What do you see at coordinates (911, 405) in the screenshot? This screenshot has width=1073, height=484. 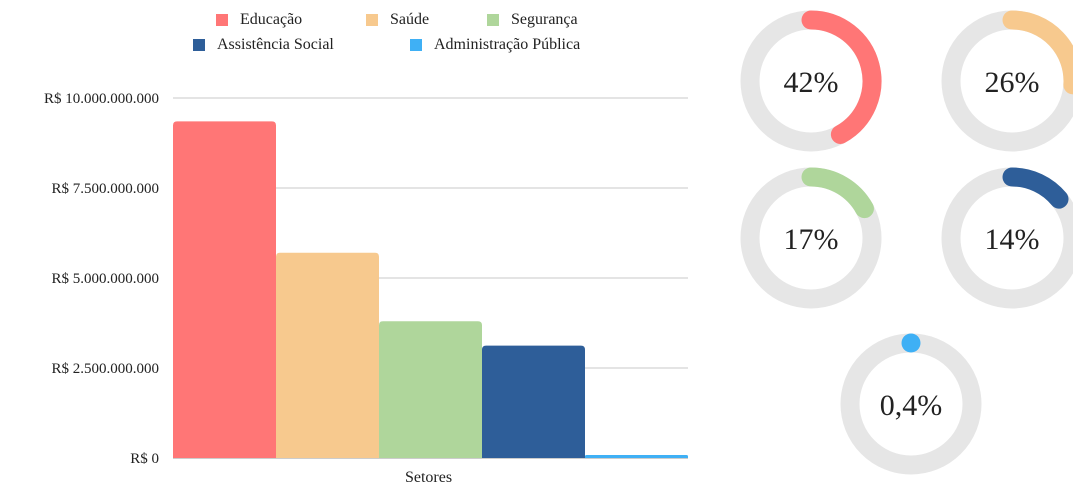 I see `gauge-label: 0,4%` at bounding box center [911, 405].